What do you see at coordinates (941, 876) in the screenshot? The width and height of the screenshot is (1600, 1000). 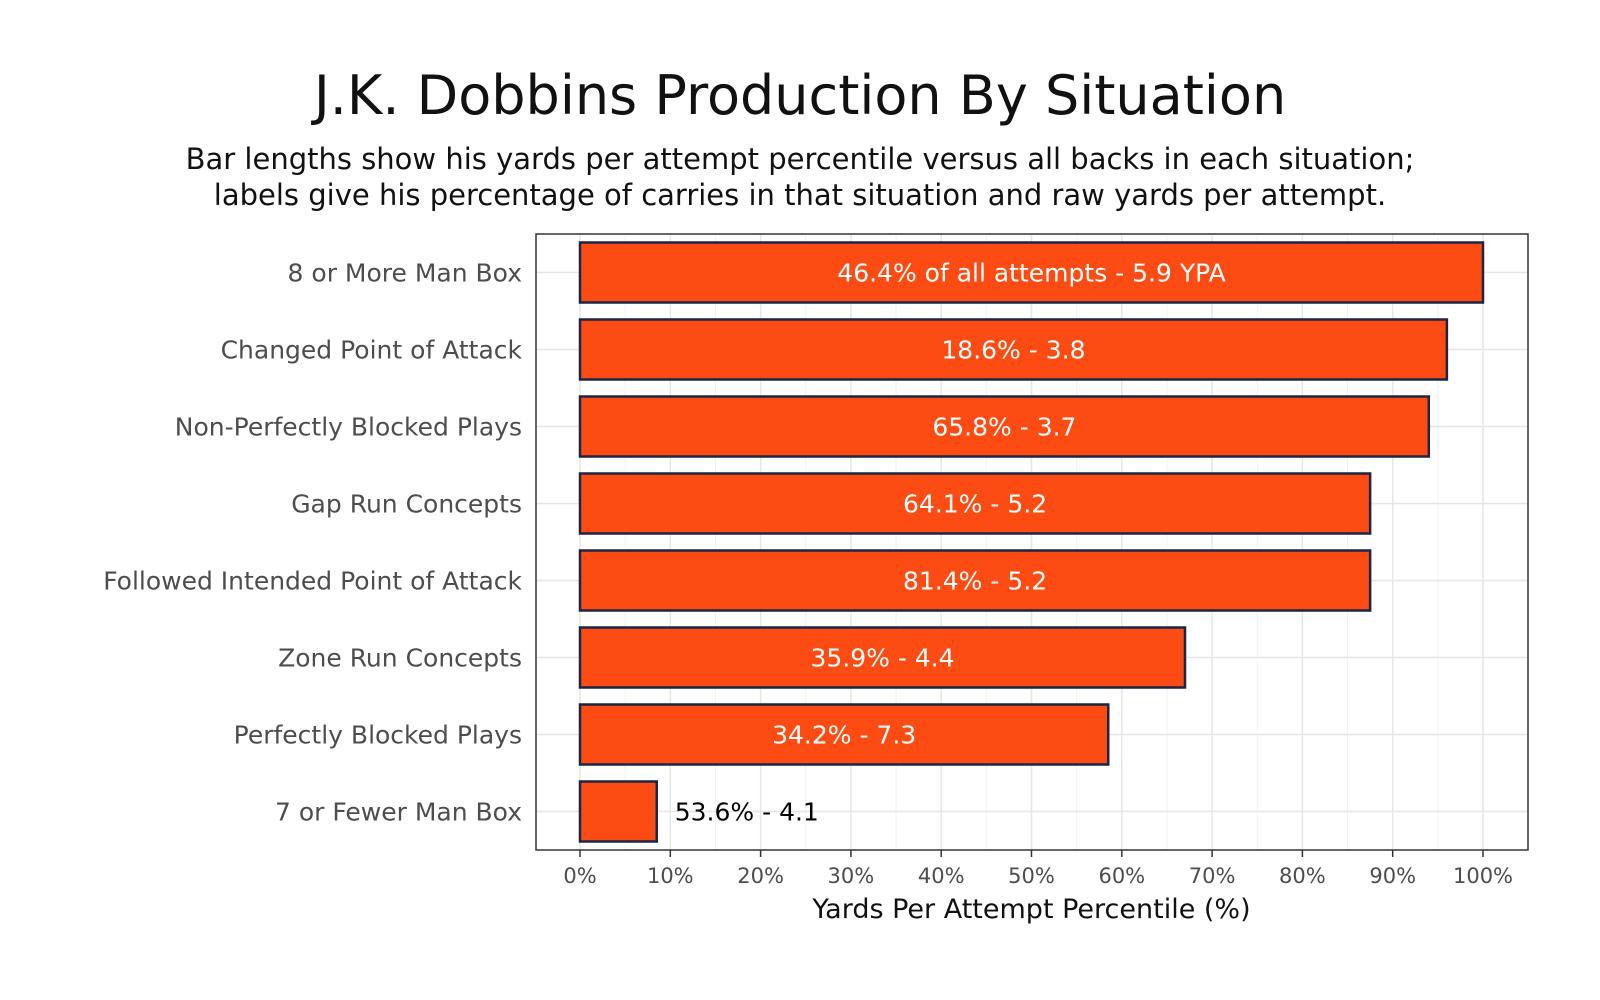 I see `x-tick-label: 40%` at bounding box center [941, 876].